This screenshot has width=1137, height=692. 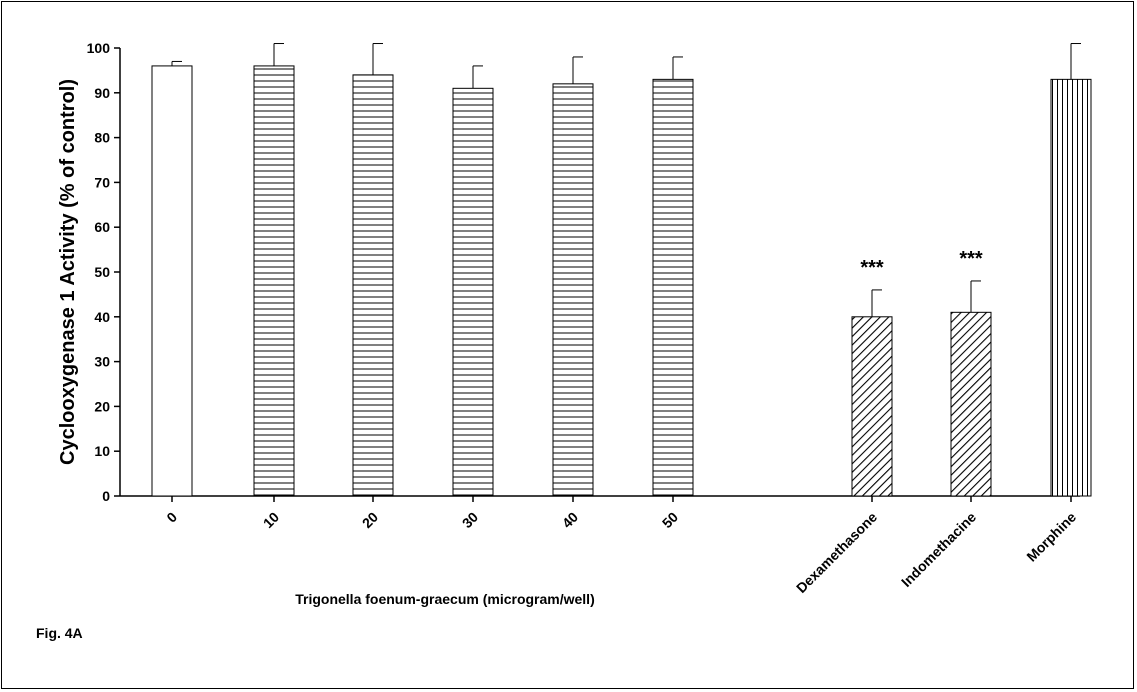 What do you see at coordinates (102, 406) in the screenshot?
I see `y-tick-label: 20` at bounding box center [102, 406].